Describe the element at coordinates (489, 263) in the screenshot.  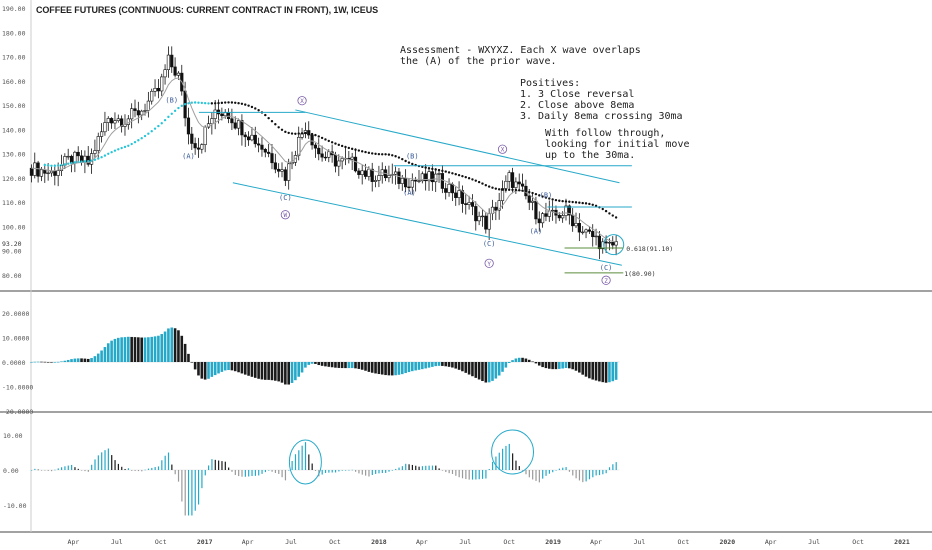
I see `wave-circle` at that location.